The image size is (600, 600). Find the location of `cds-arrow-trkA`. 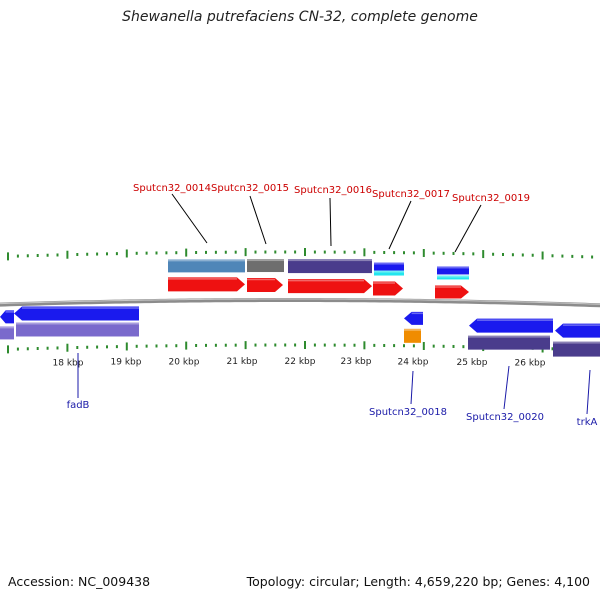

cds-arrow-trkA is located at coordinates (577, 330).